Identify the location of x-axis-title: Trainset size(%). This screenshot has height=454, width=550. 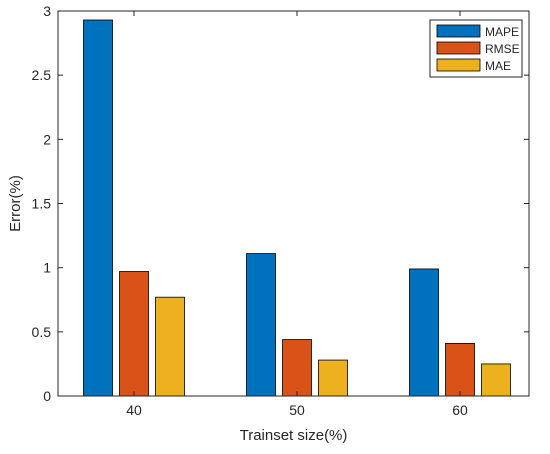
(294, 435).